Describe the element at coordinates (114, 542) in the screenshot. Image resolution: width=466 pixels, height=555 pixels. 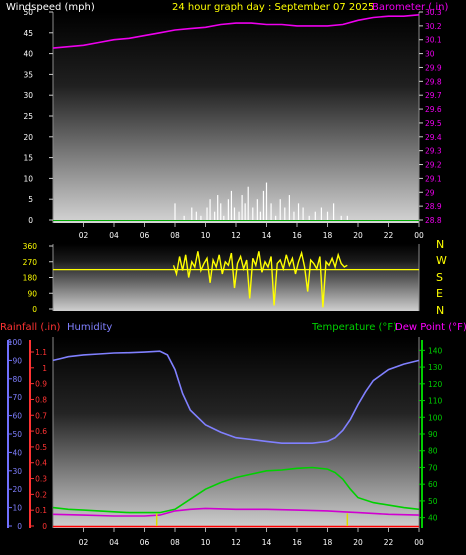
I see `temp-hum-x-tick-label: 04` at that location.